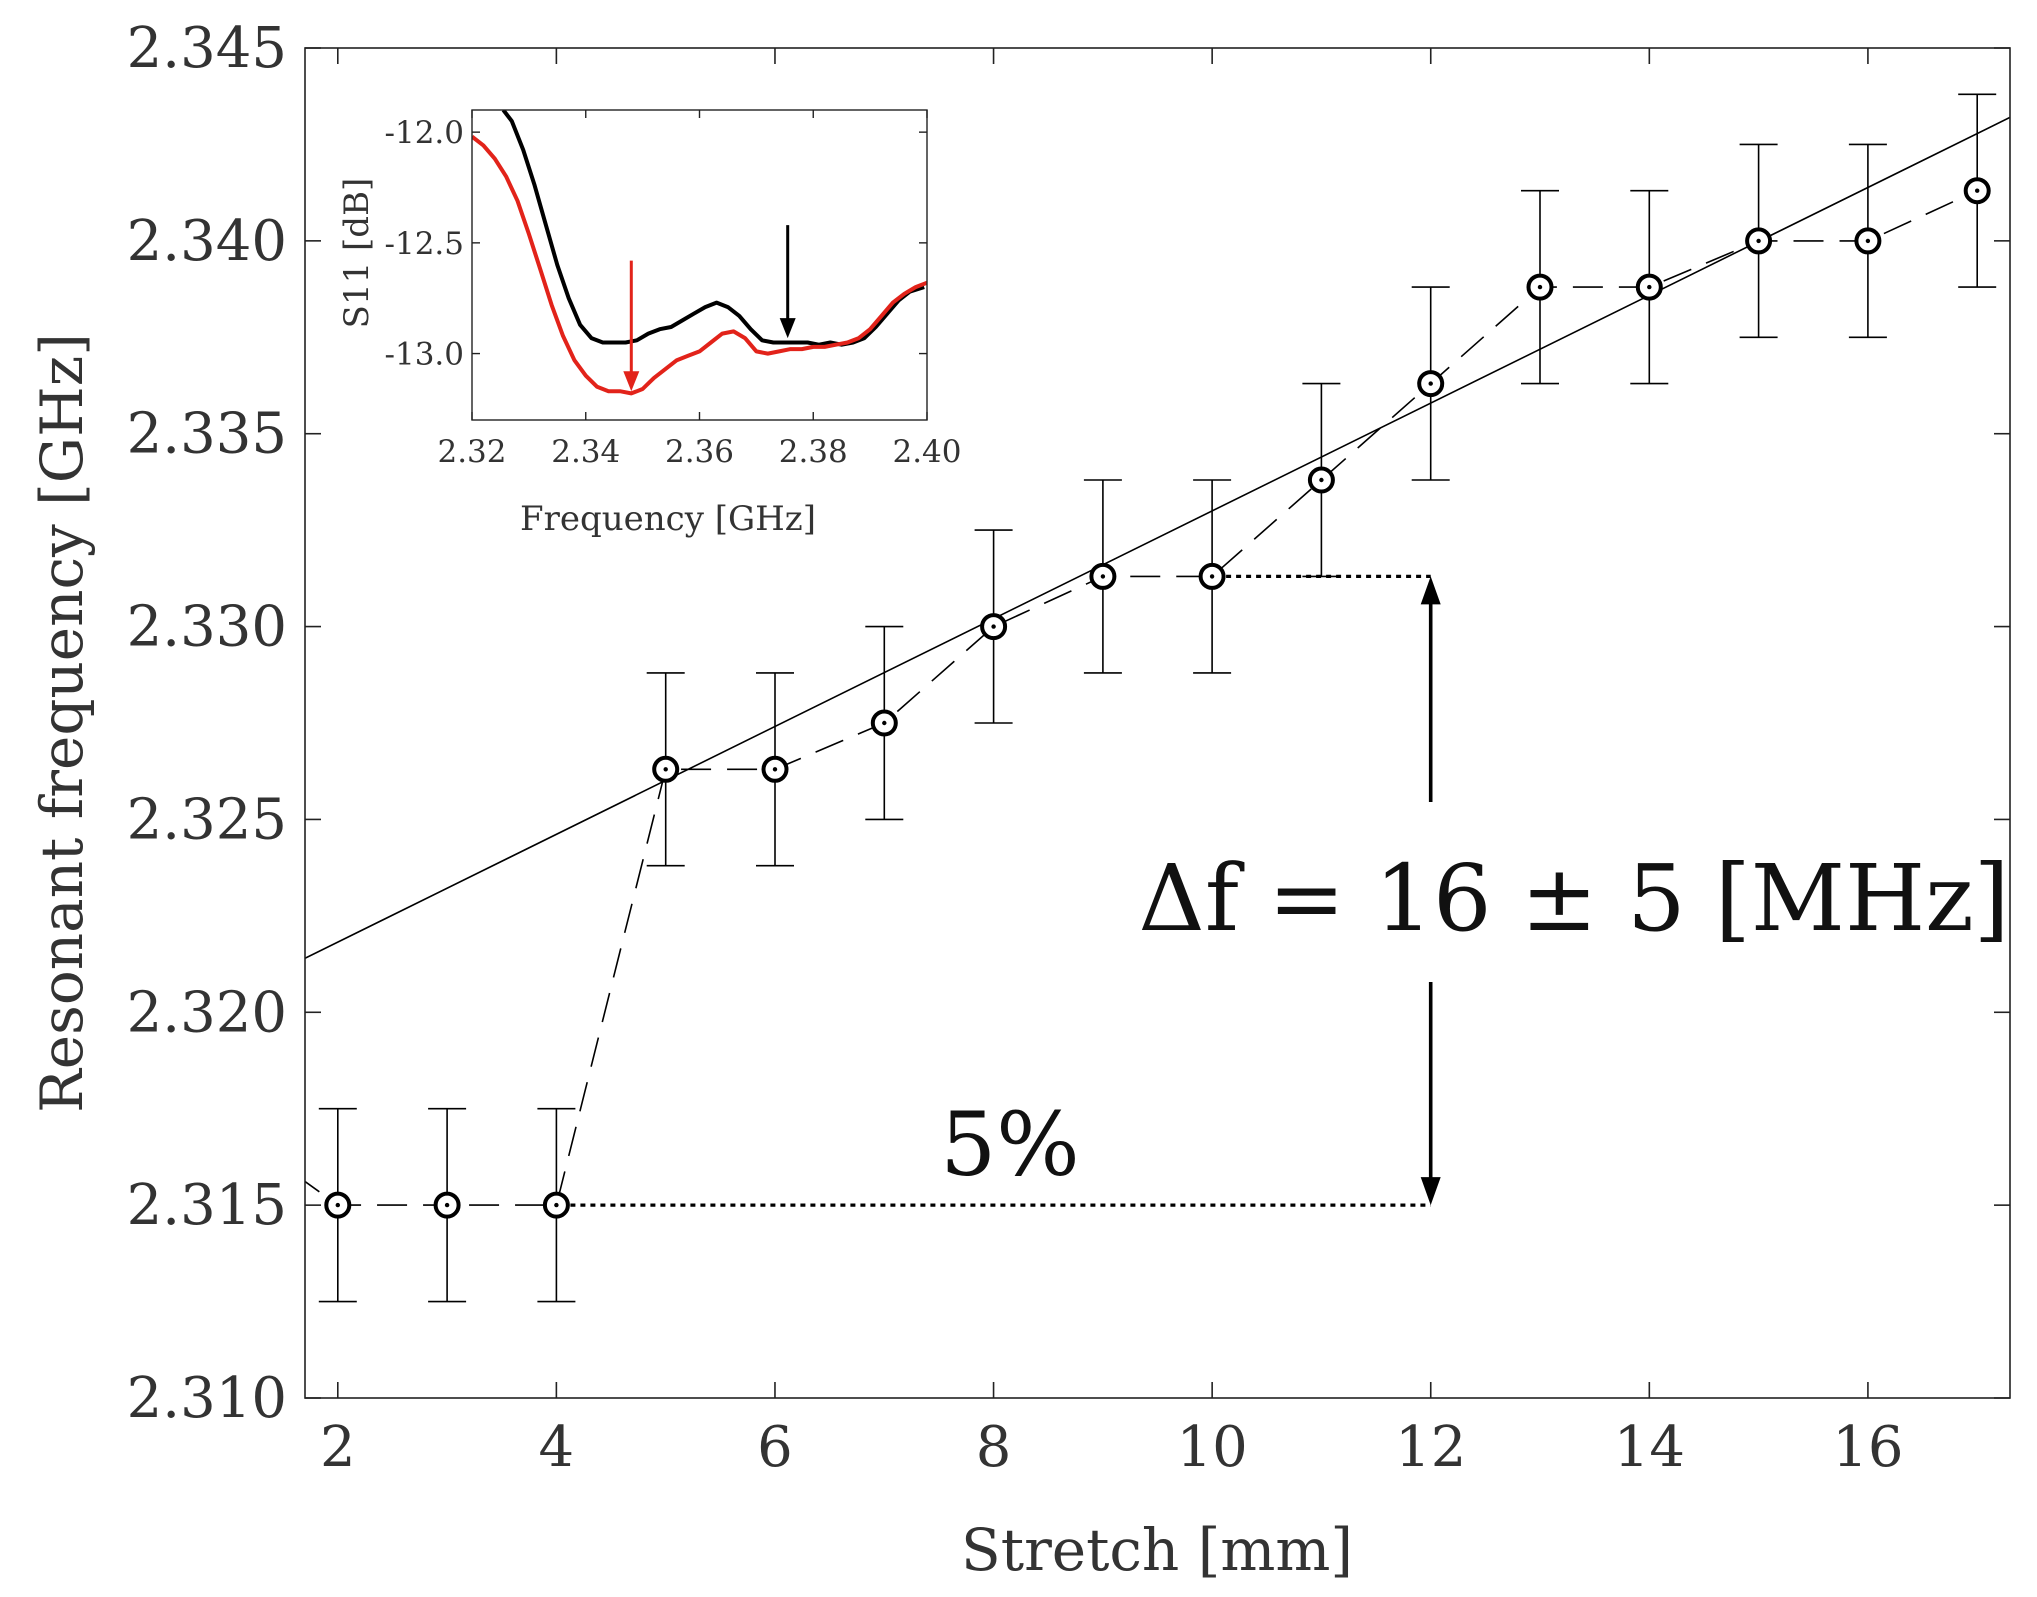 The height and width of the screenshot is (1597, 2037). Describe the element at coordinates (668, 519) in the screenshot. I see `inset-x-axis-title: Frequency [GHz]` at that location.